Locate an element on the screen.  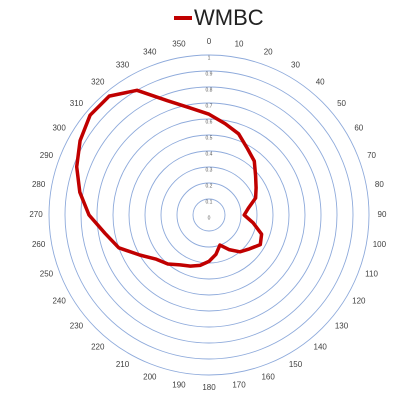
angle-label: 10 is located at coordinates (239, 44).